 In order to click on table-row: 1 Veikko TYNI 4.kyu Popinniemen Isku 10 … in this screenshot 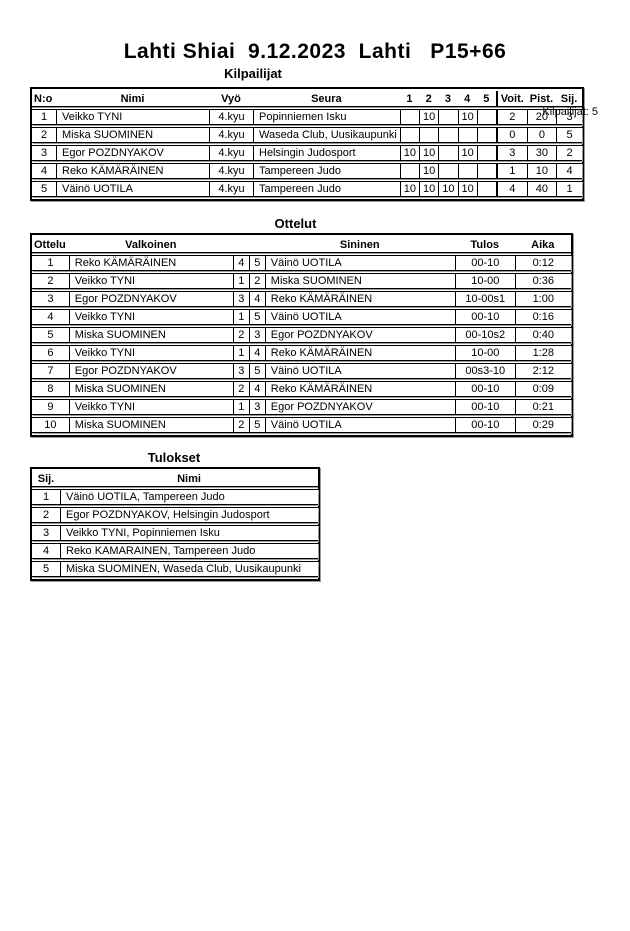, I will do `click(307, 117)`.